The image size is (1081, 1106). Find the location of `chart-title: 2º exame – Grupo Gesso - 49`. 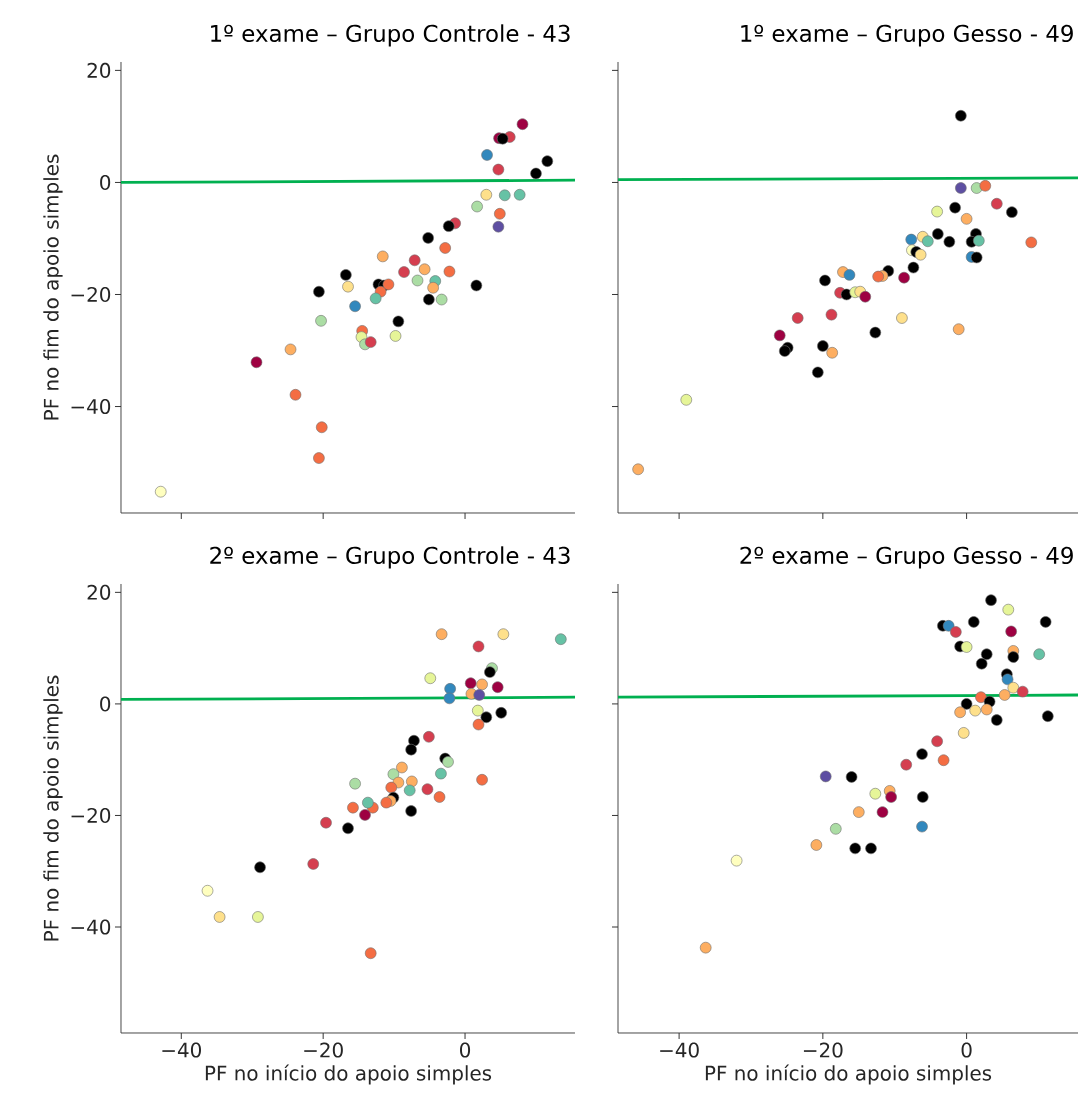

chart-title: 2º exame – Grupo Gesso - 49 is located at coordinates (906, 557).